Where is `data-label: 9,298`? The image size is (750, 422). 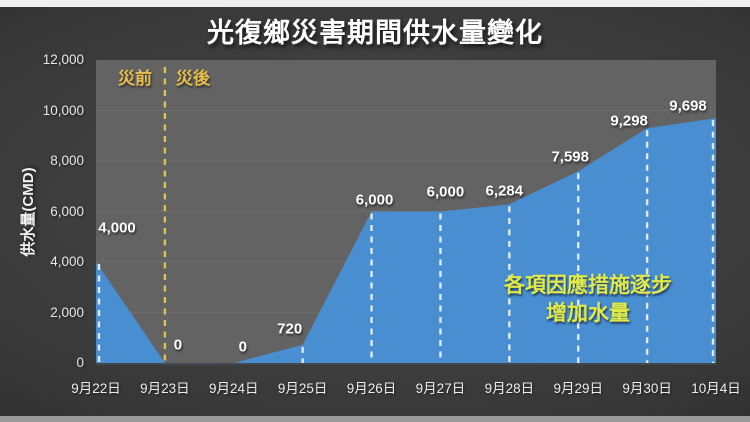 data-label: 9,298 is located at coordinates (629, 121).